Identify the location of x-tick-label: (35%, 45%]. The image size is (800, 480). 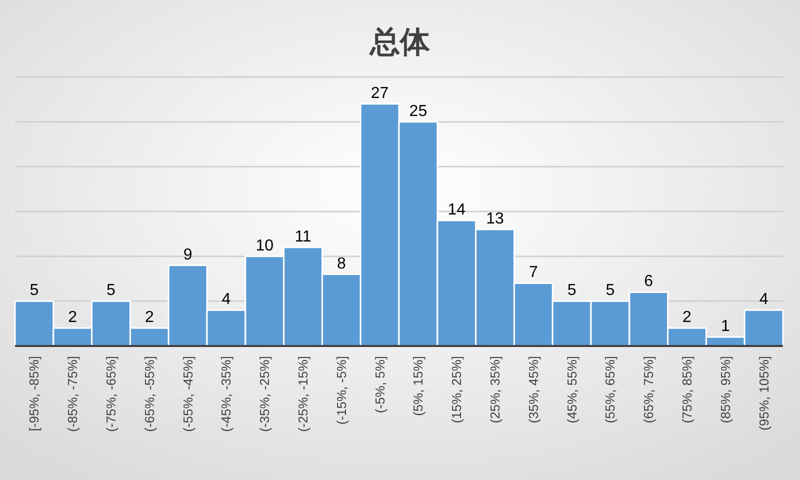
(533, 390).